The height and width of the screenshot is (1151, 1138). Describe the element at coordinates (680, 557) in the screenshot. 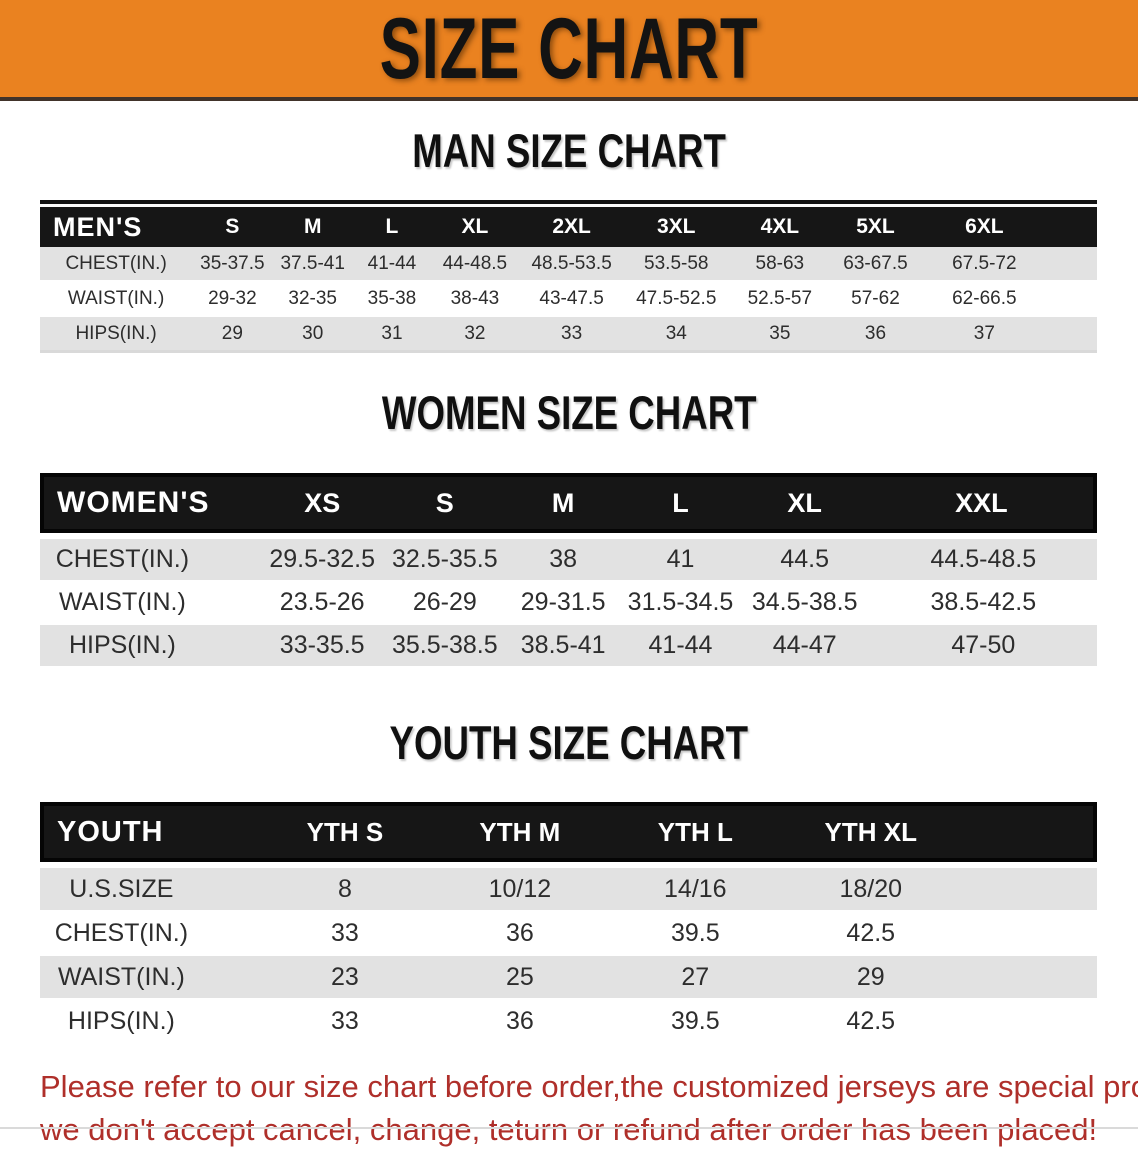

I see `size-value-cell: 41` at that location.